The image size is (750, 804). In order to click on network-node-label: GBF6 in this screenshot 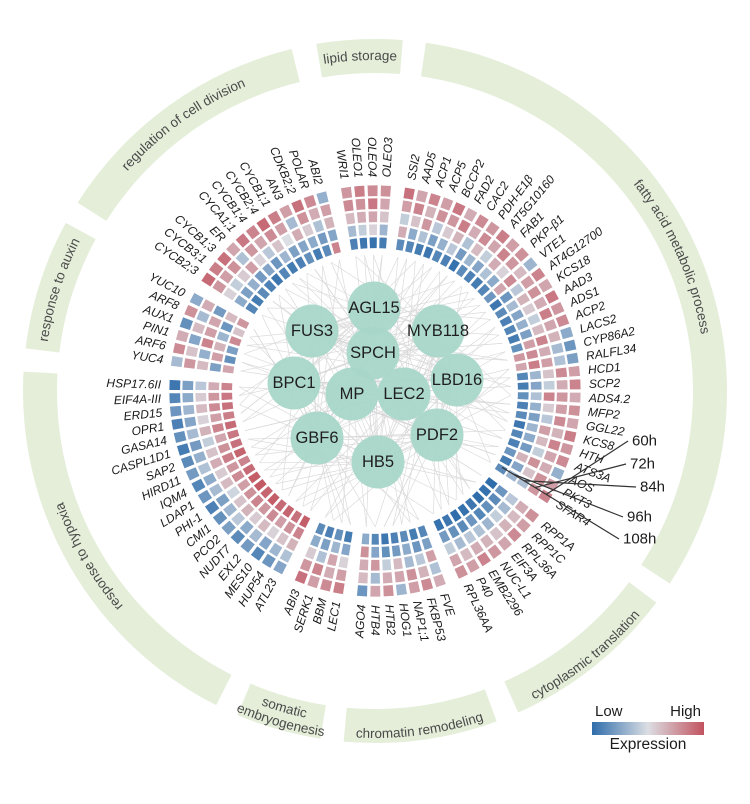, I will do `click(316, 438)`.